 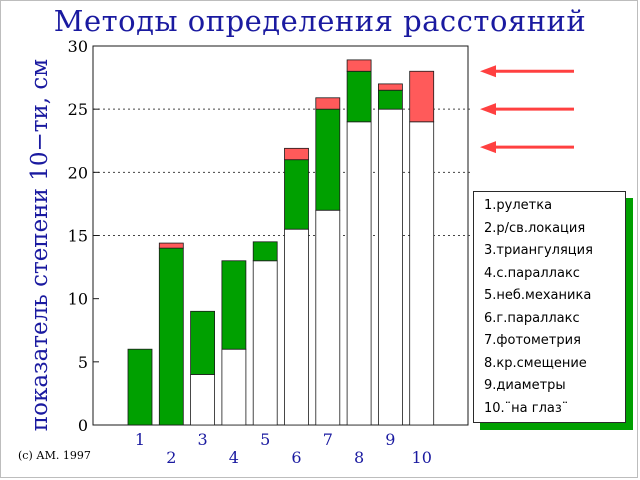 I want to click on legend-item: 1.рулетка, so click(x=518, y=205).